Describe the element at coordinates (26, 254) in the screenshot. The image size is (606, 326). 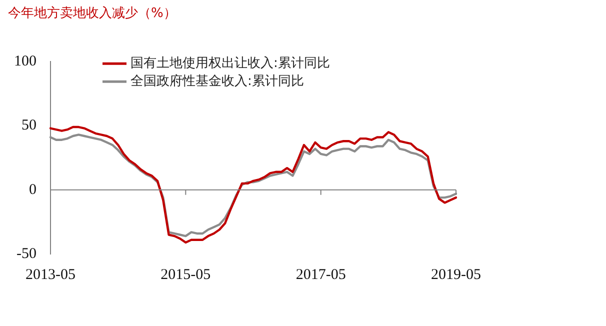
I see `y-tick-label: -50` at that location.